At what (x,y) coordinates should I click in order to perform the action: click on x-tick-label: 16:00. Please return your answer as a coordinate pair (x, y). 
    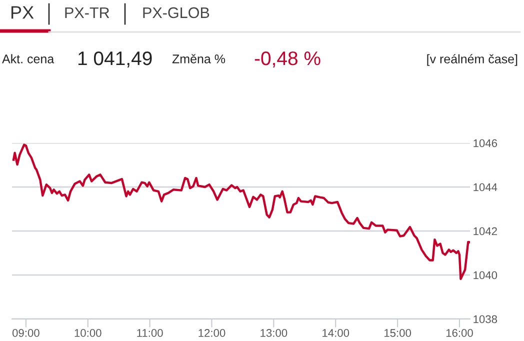
    Looking at the image, I should click on (459, 333).